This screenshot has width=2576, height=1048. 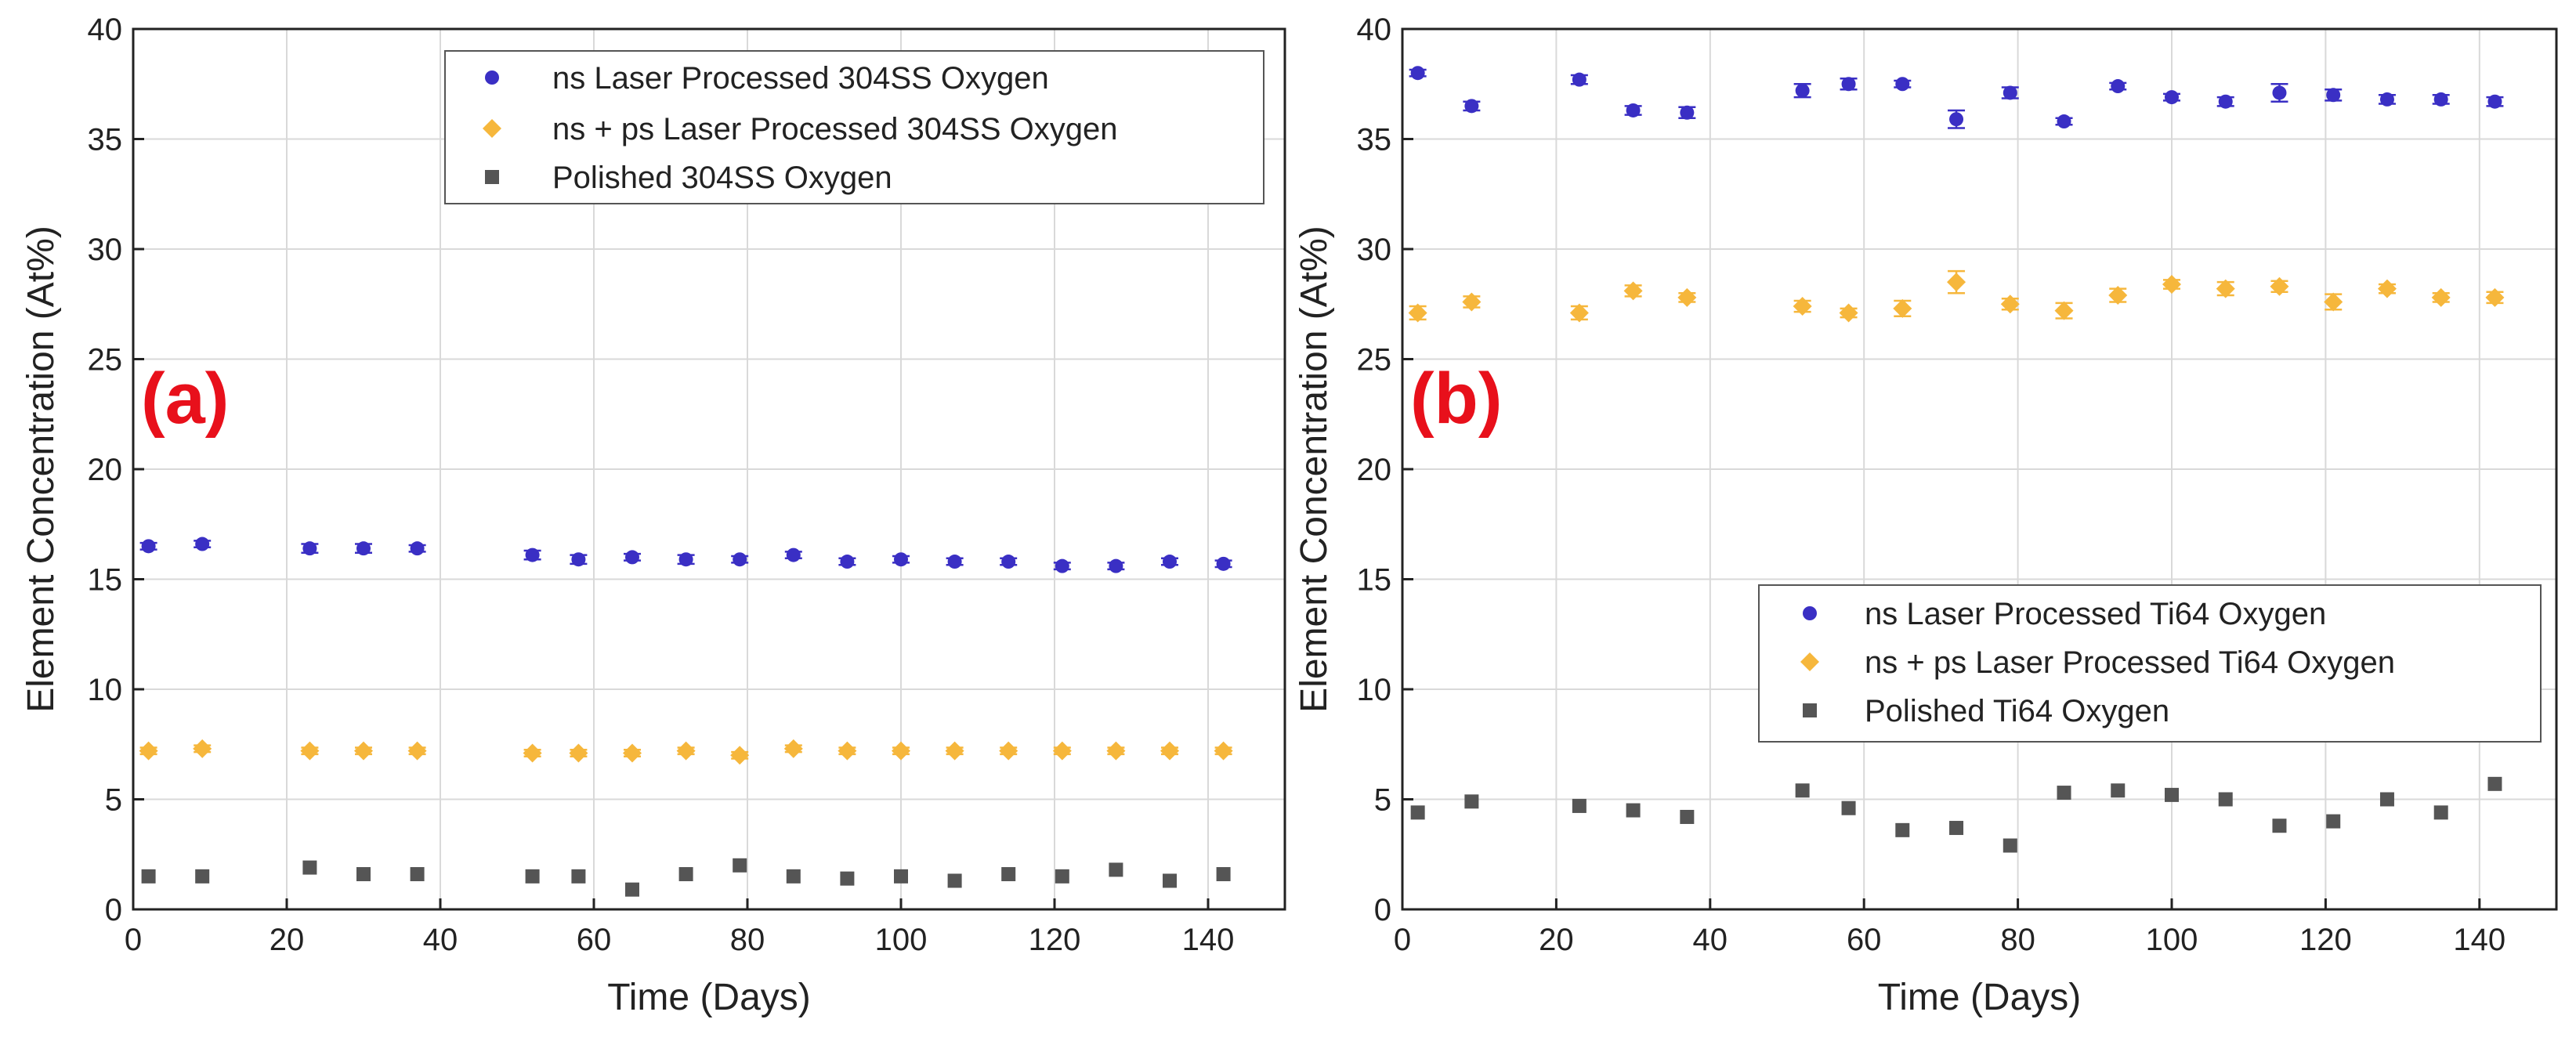 What do you see at coordinates (2095, 614) in the screenshot?
I see `legend-entry: ns Laser Processed Ti64 Oxygen` at bounding box center [2095, 614].